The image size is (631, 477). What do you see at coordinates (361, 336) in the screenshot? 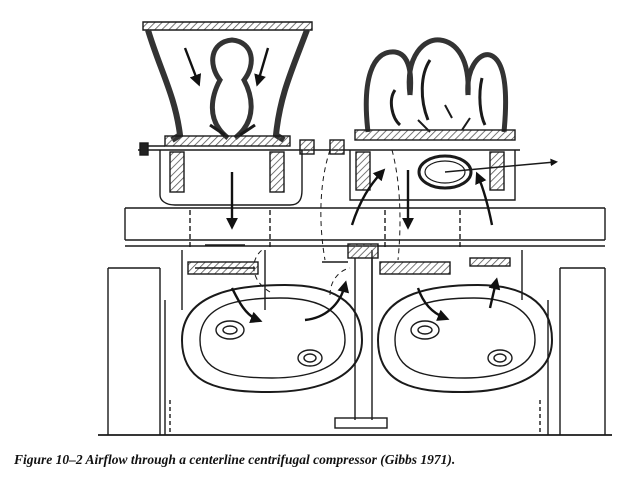
I see `center-column` at bounding box center [361, 336].